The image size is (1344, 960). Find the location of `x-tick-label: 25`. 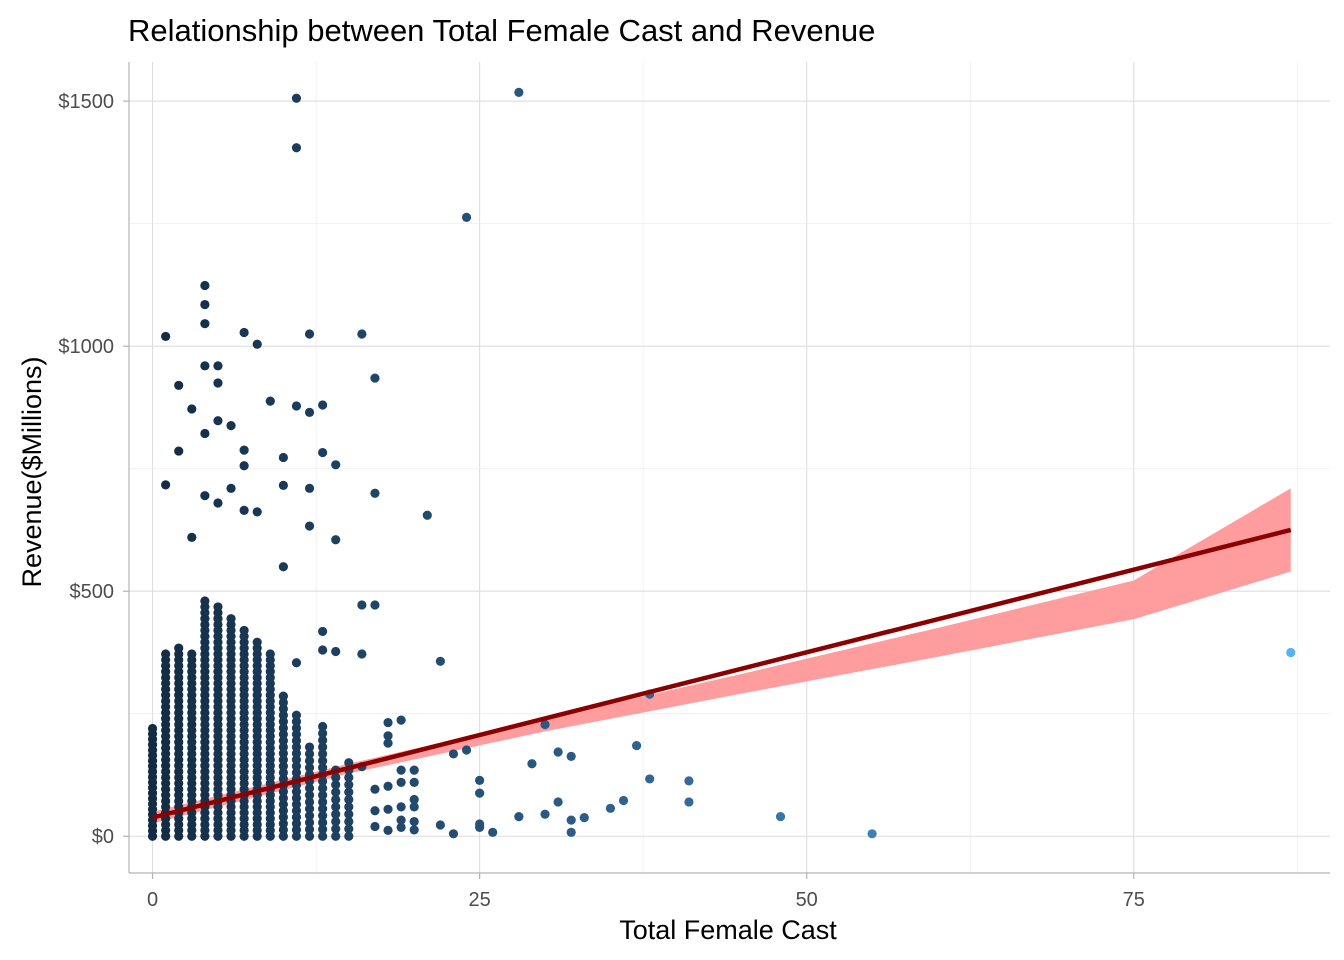

x-tick-label: 25 is located at coordinates (479, 900).